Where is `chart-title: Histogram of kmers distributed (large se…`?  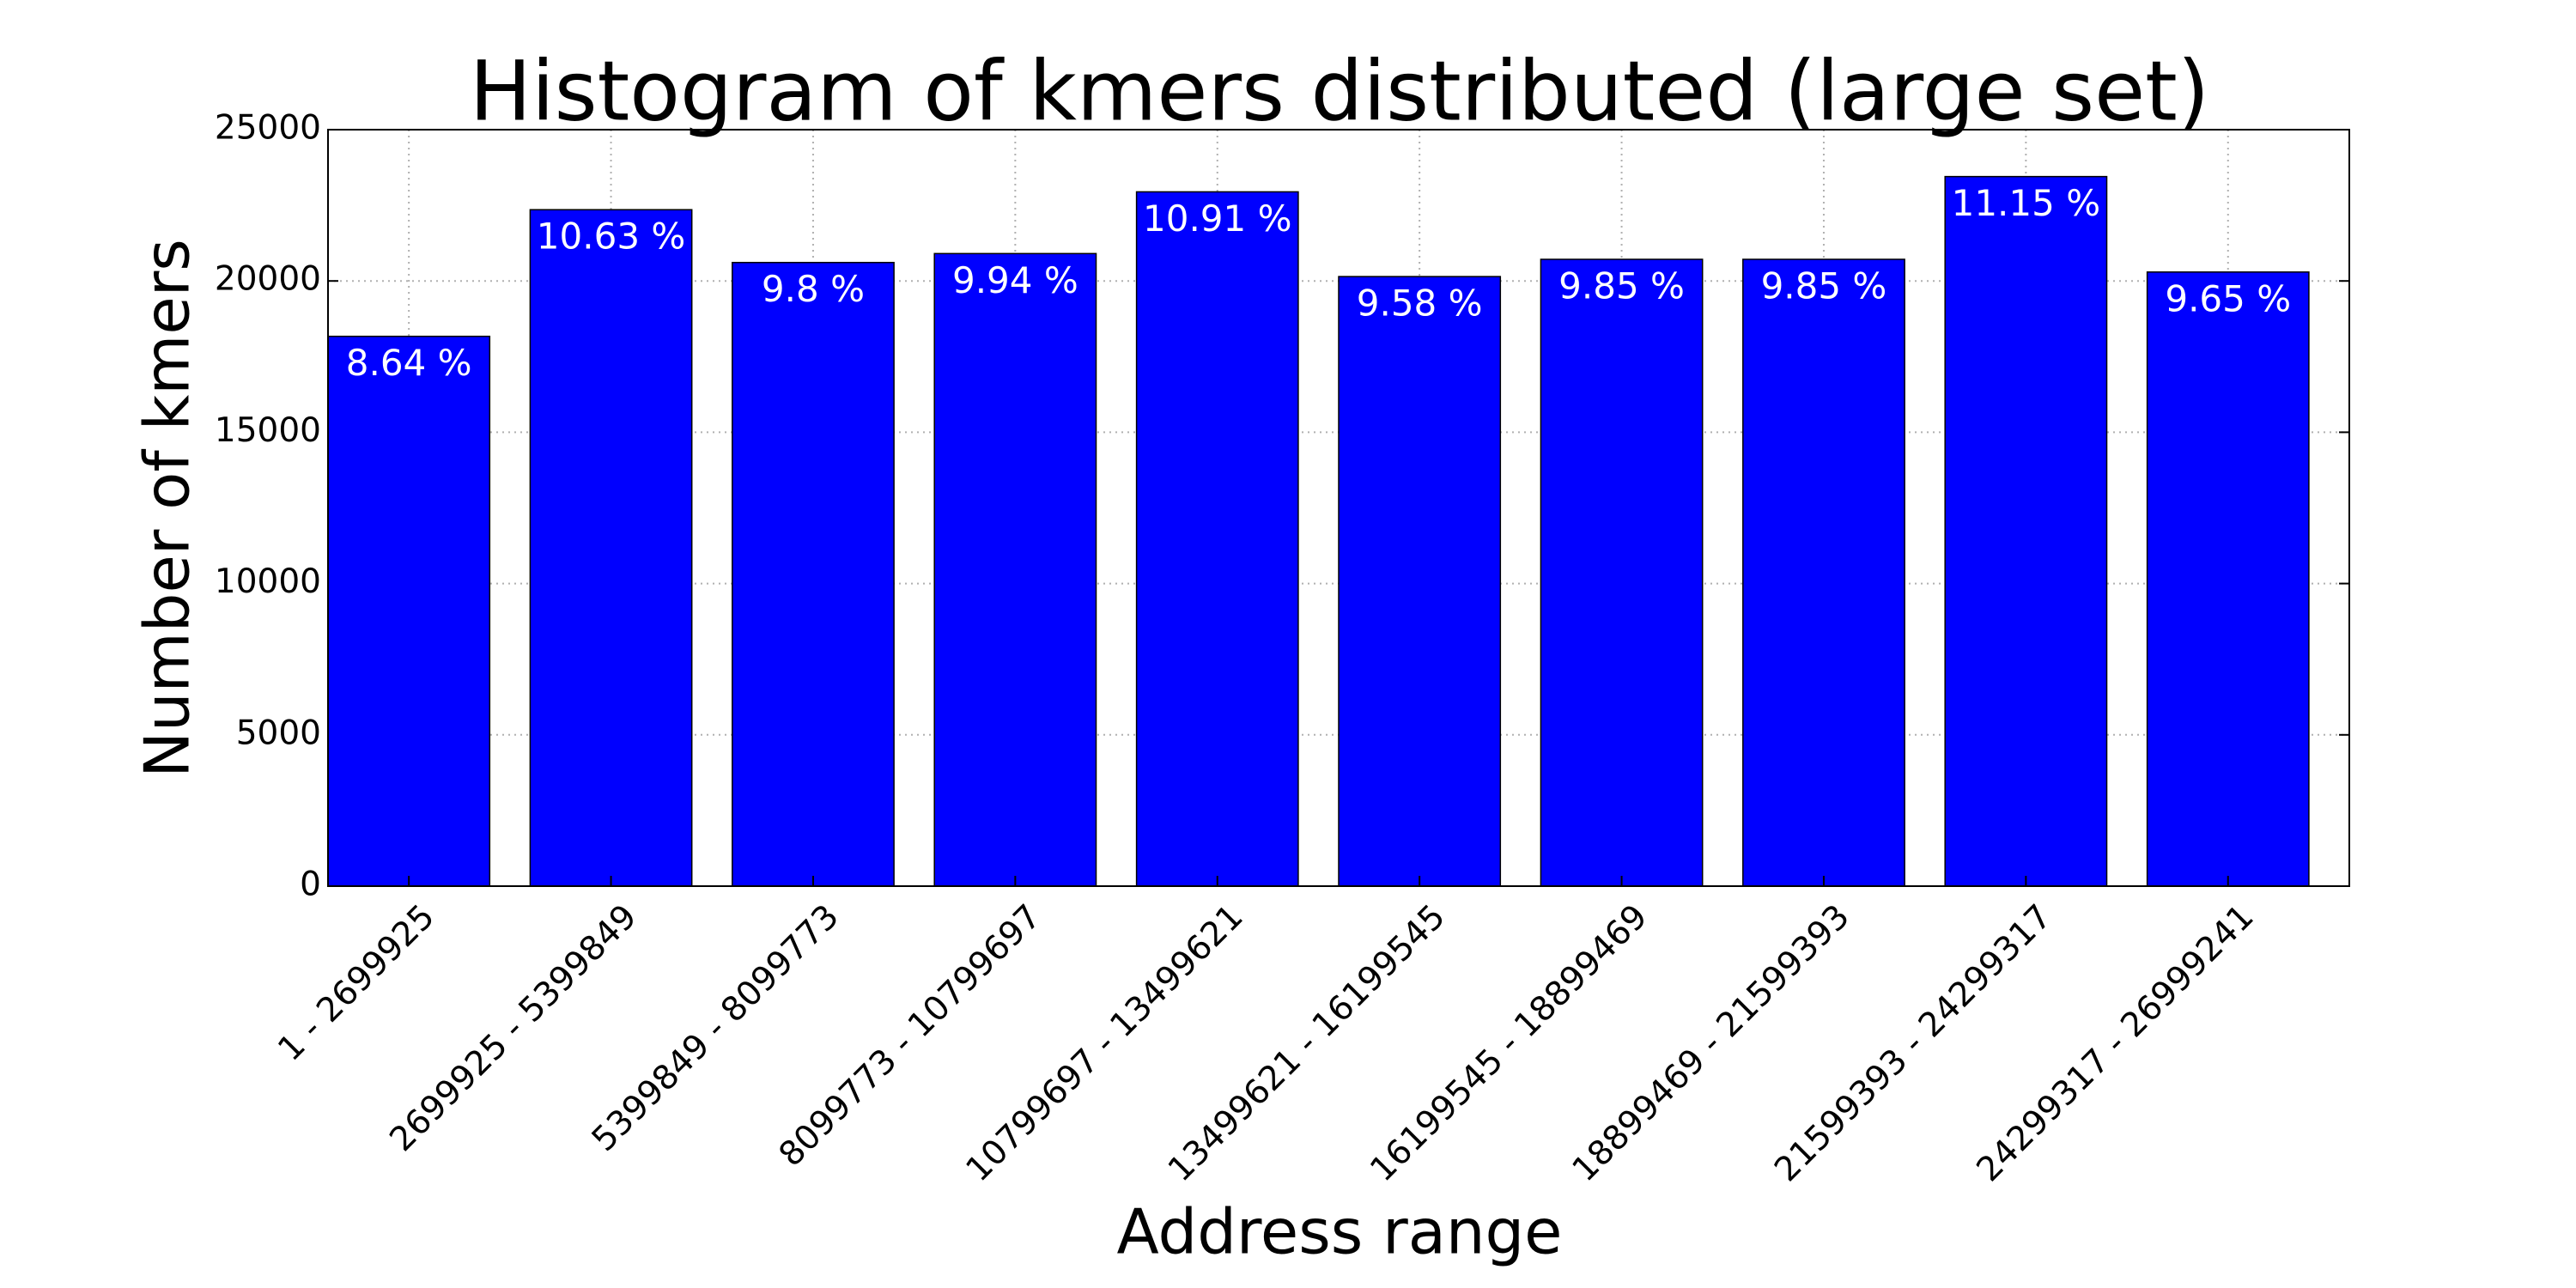
chart-title: Histogram of kmers distributed (large se… is located at coordinates (1340, 91).